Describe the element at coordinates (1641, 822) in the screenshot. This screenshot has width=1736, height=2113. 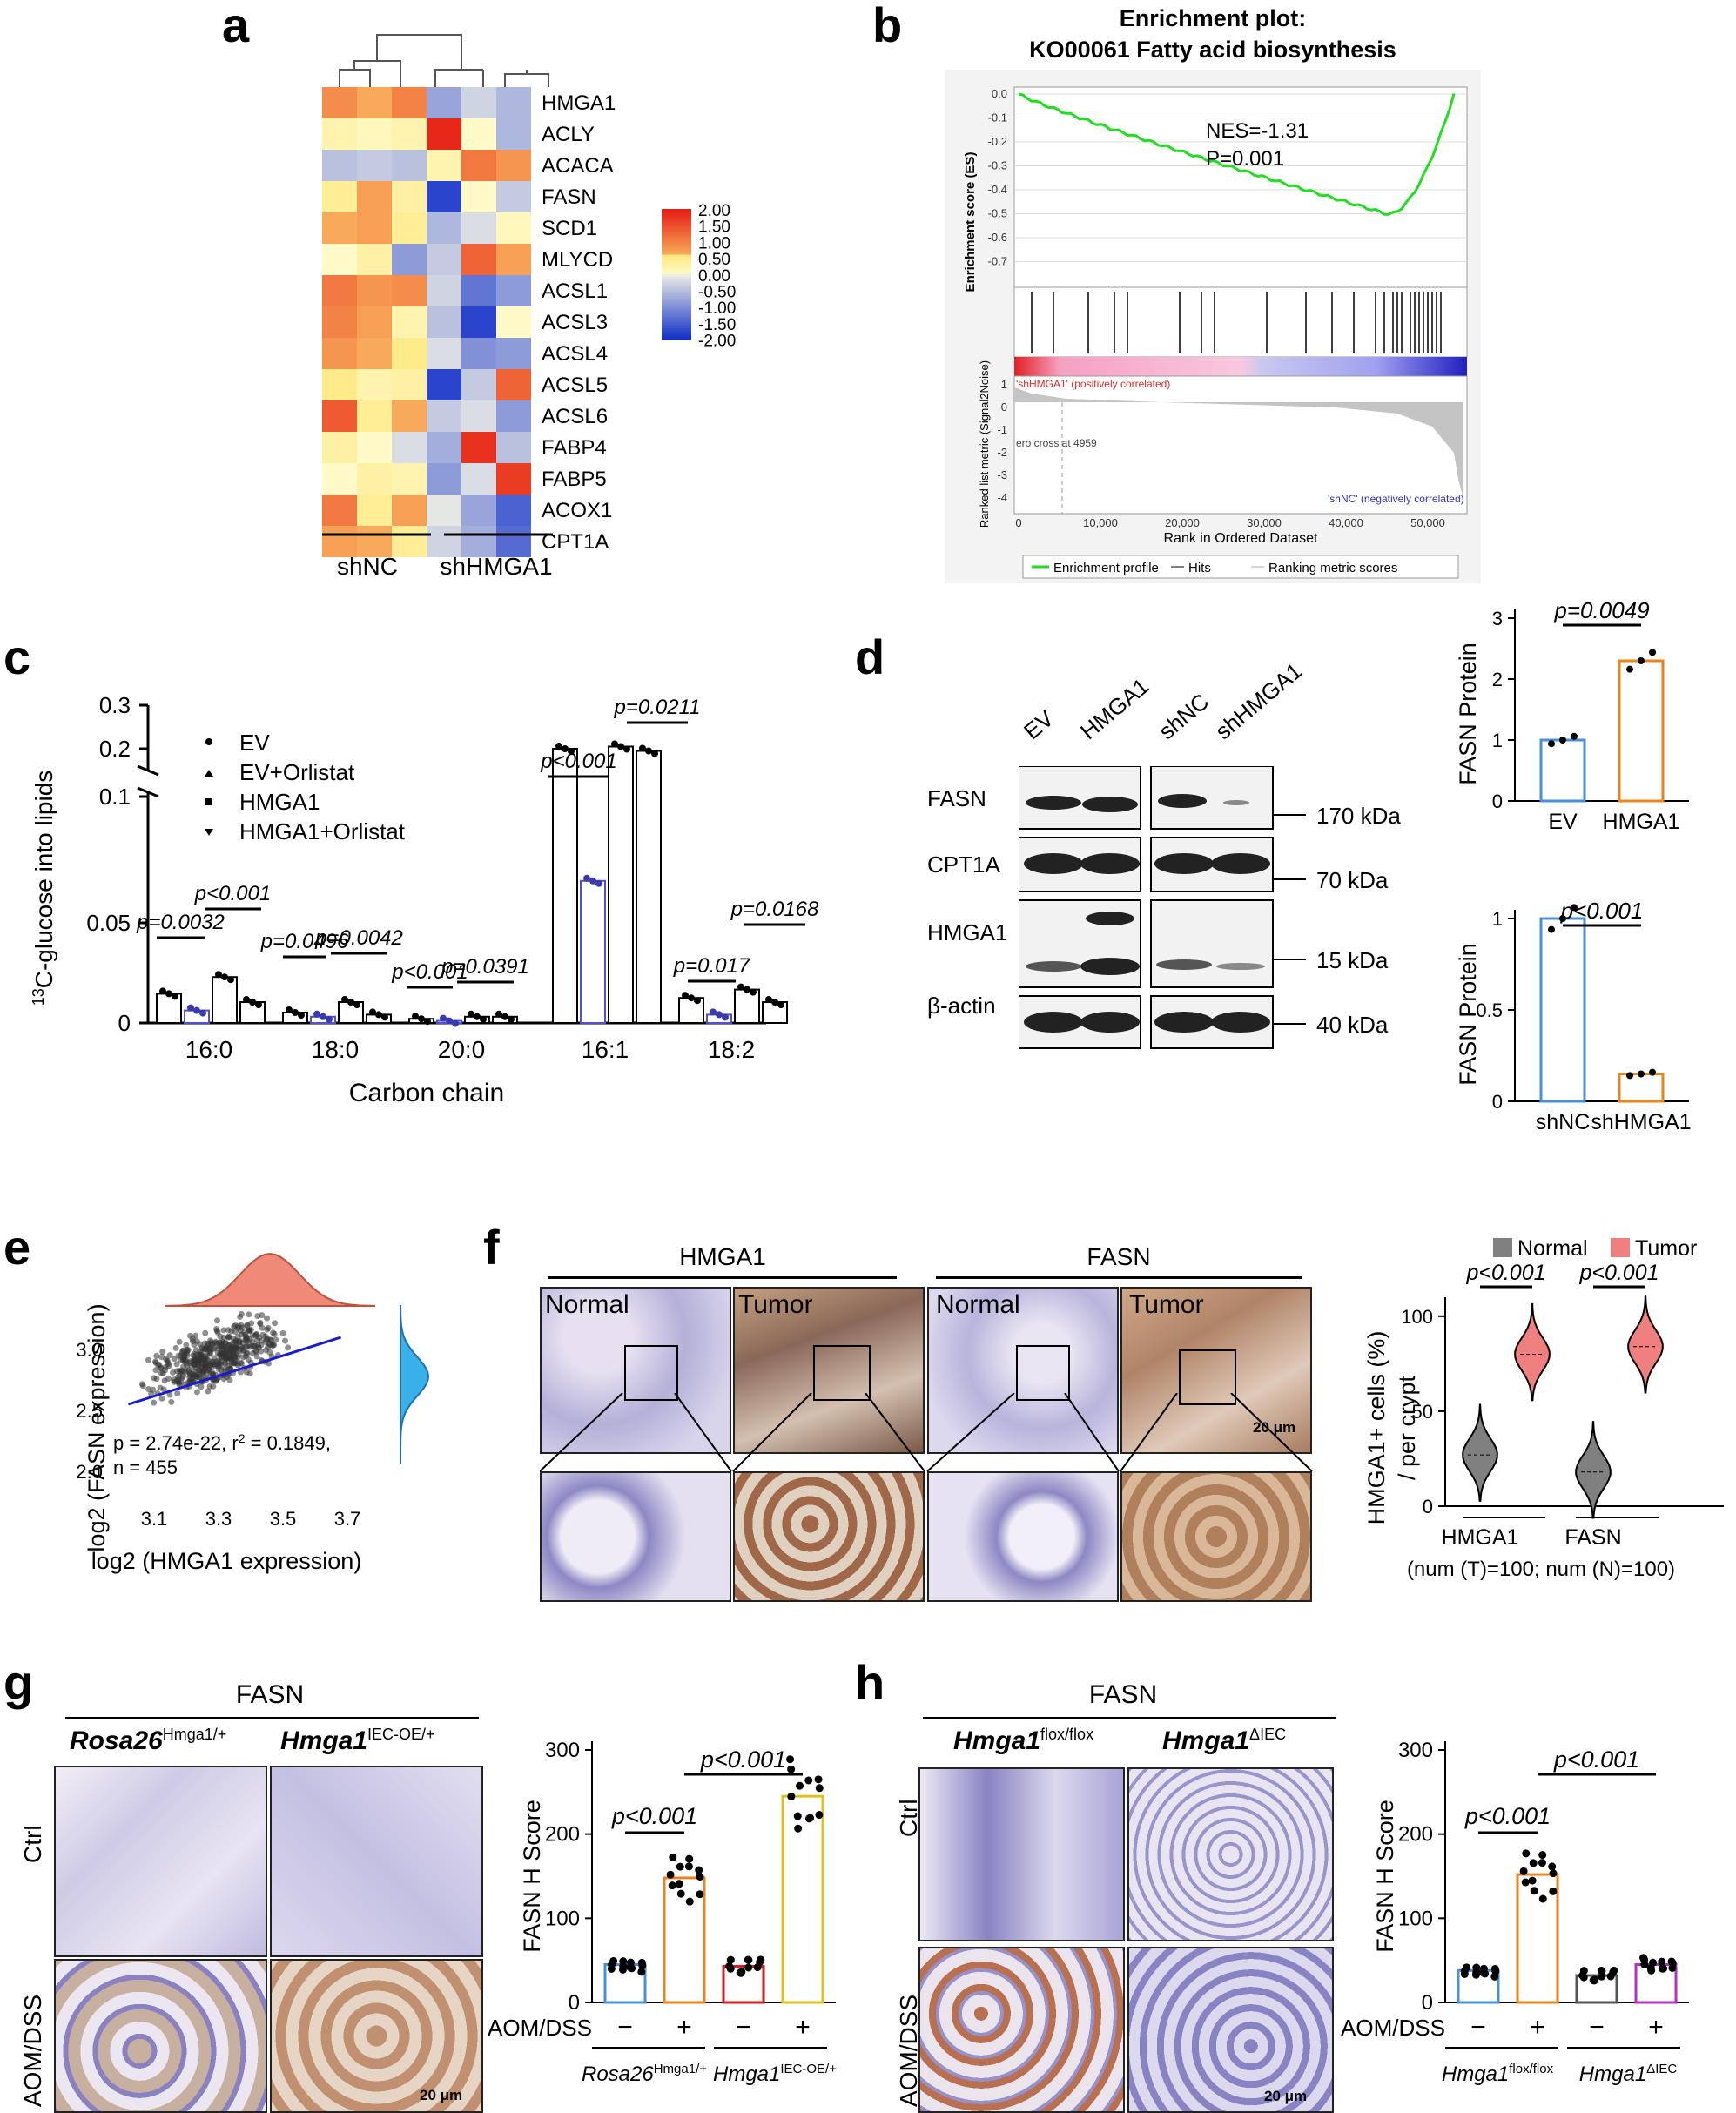
I see `d-xtick: HMGA1` at that location.